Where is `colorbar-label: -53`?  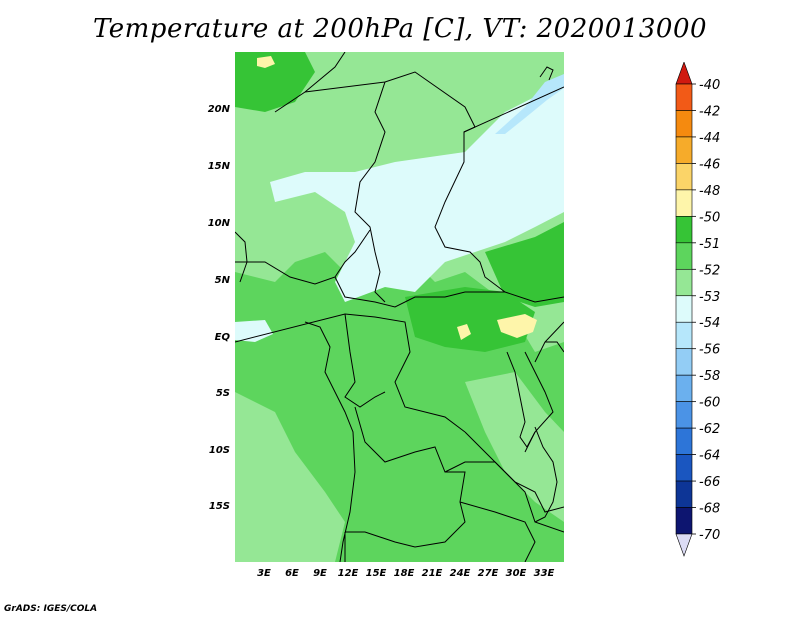 colorbar-label: -53 is located at coordinates (709, 297).